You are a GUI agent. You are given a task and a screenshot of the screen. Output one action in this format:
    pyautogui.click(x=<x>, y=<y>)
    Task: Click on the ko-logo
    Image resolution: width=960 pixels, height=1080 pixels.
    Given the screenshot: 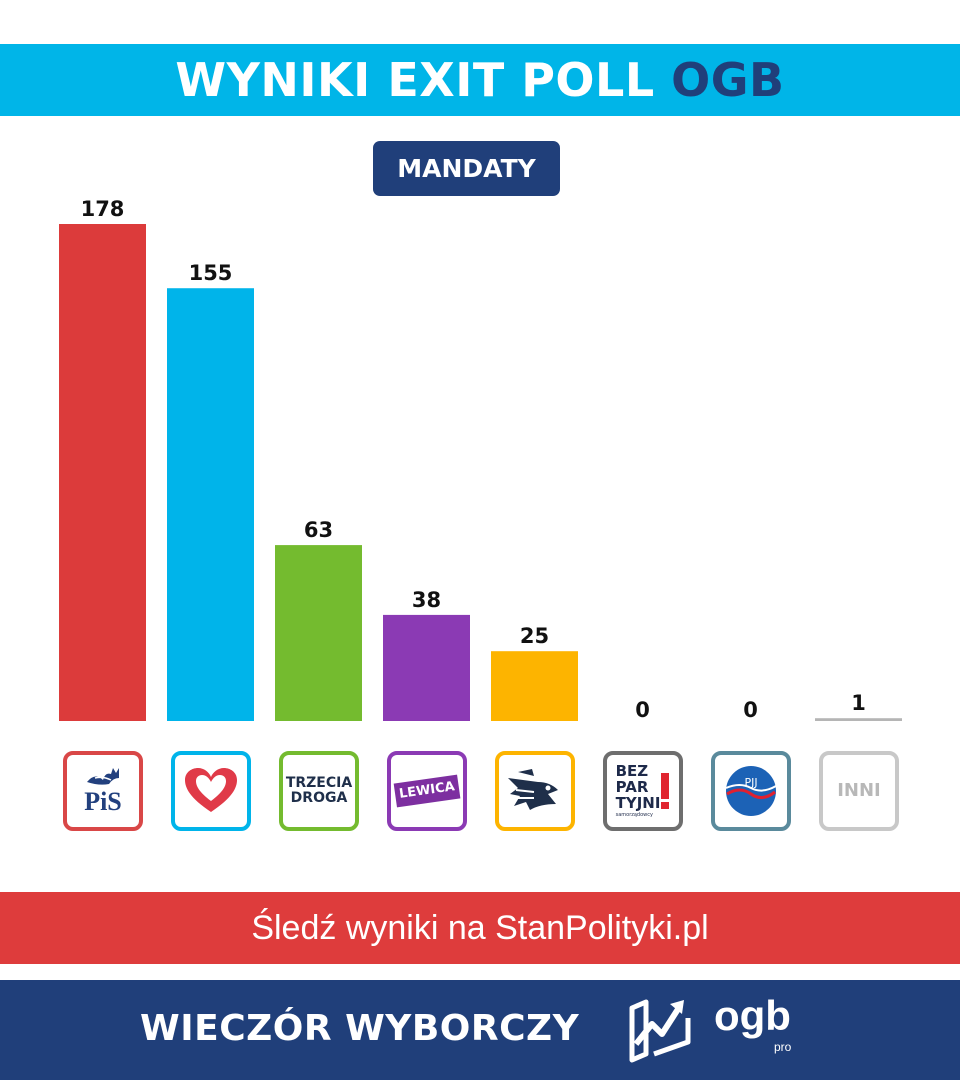 What is the action you would take?
    pyautogui.click(x=211, y=791)
    